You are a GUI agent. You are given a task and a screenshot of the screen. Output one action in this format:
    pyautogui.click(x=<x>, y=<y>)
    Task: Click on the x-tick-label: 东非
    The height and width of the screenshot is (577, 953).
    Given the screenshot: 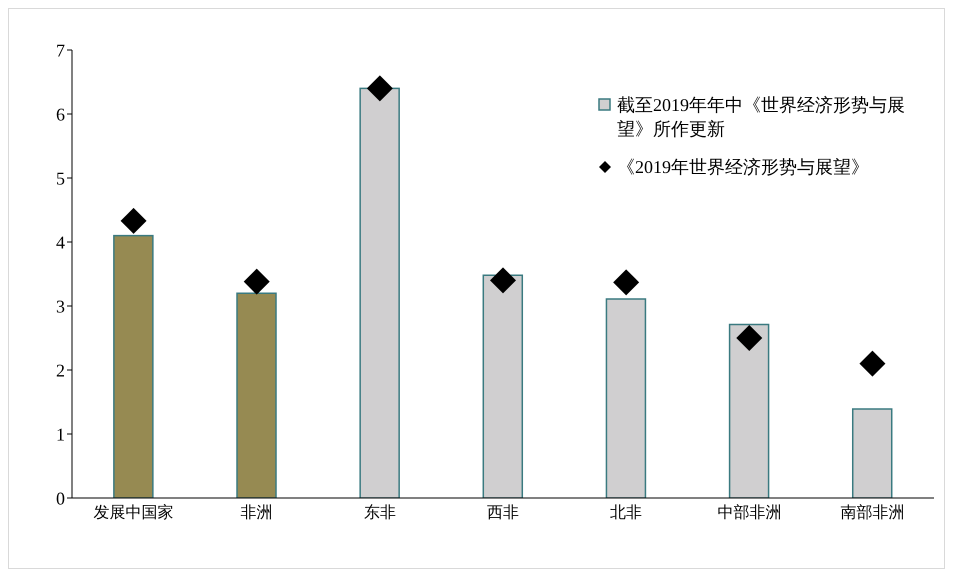 What is the action you would take?
    pyautogui.click(x=380, y=512)
    